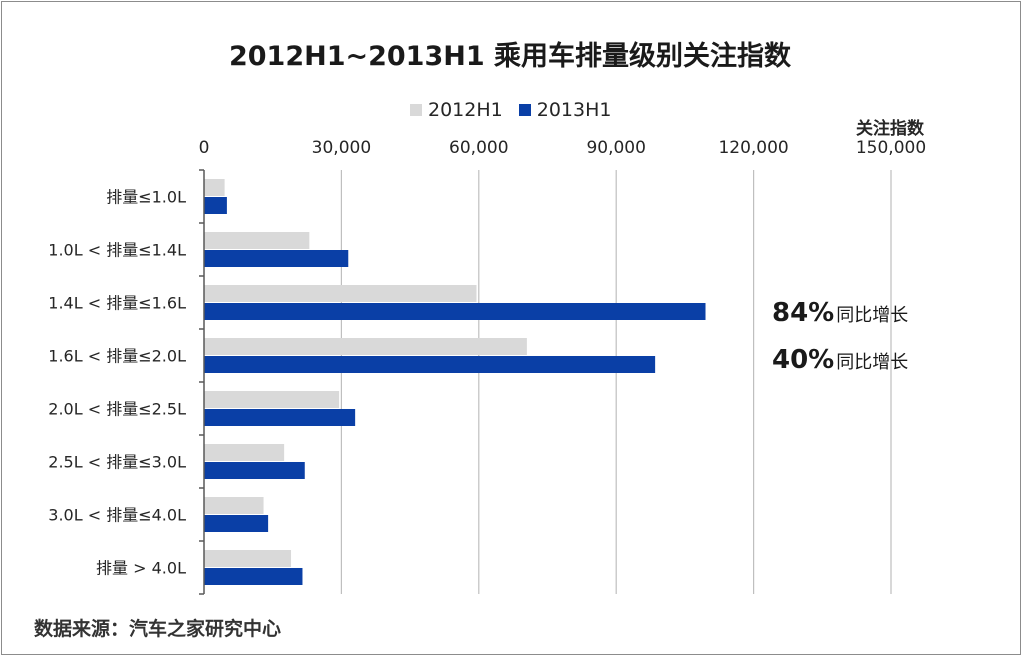 The image size is (1024, 658). Describe the element at coordinates (158, 629) in the screenshot. I see `source-note: 数据来源：汽车之家研究中心` at that location.